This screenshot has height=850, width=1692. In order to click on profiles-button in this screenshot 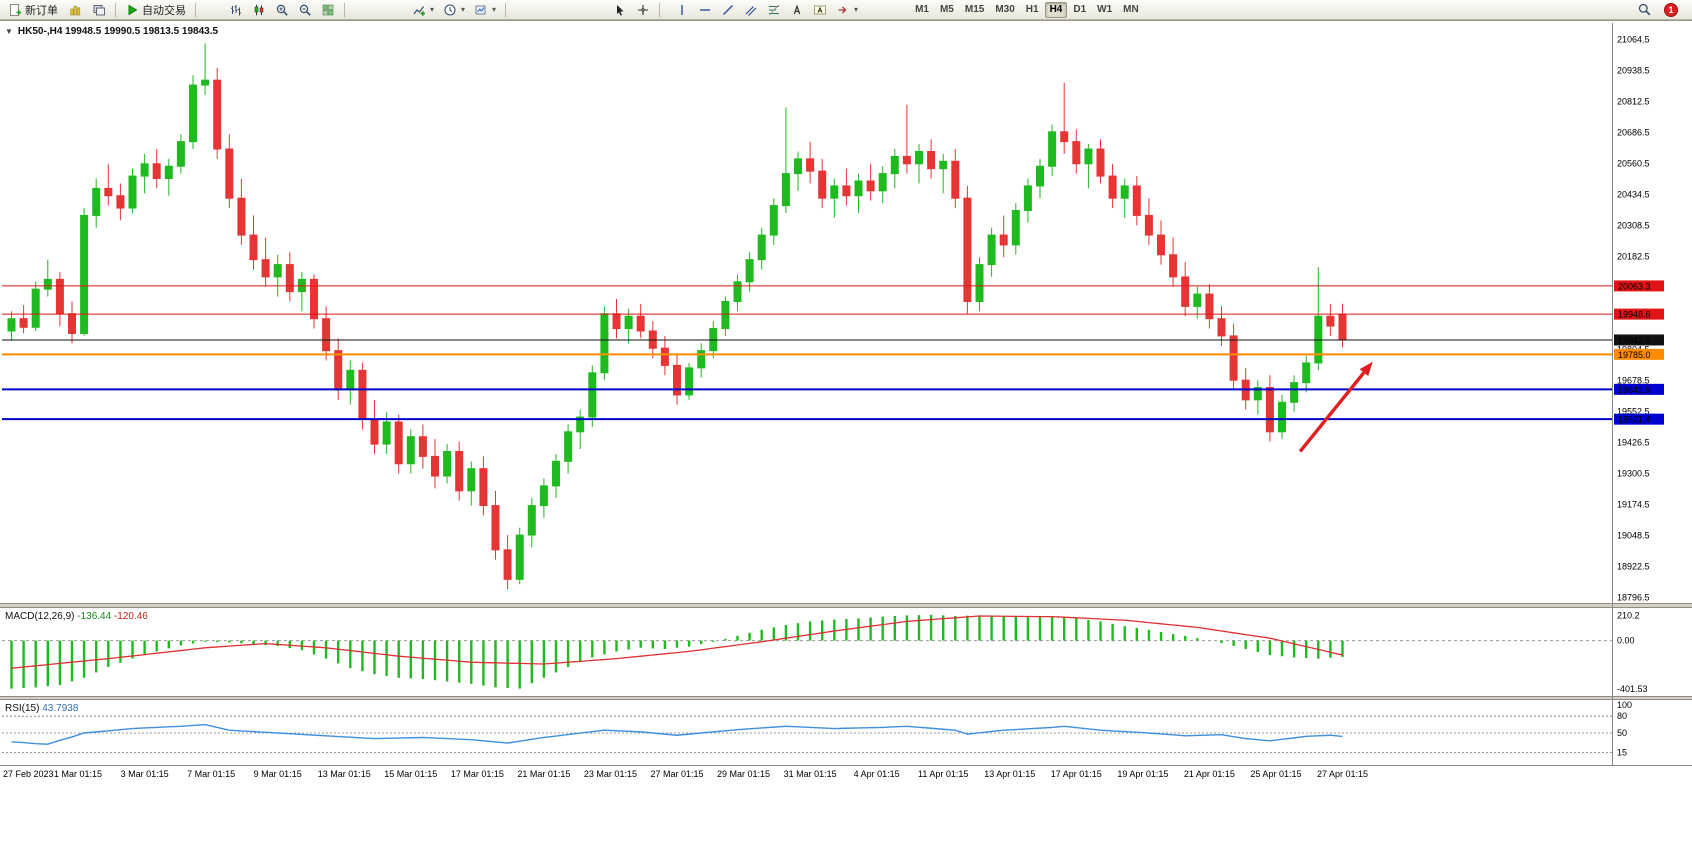, I will do `click(99, 10)`.